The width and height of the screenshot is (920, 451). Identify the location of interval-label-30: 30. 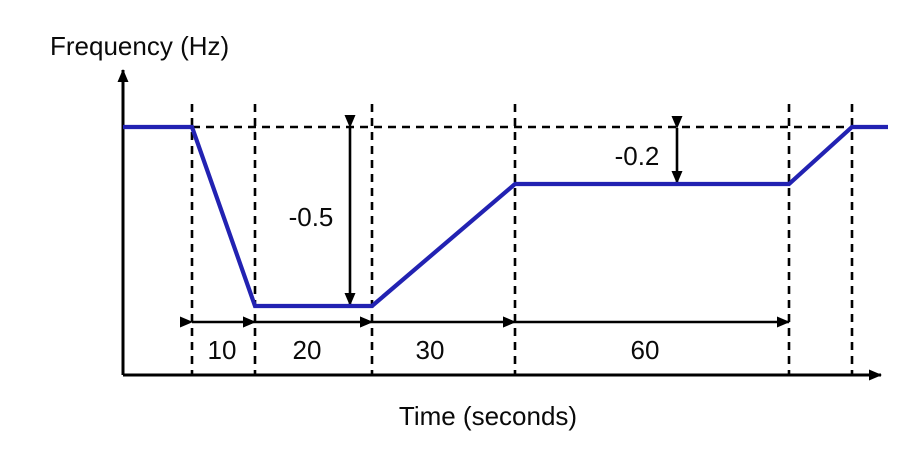
(430, 350).